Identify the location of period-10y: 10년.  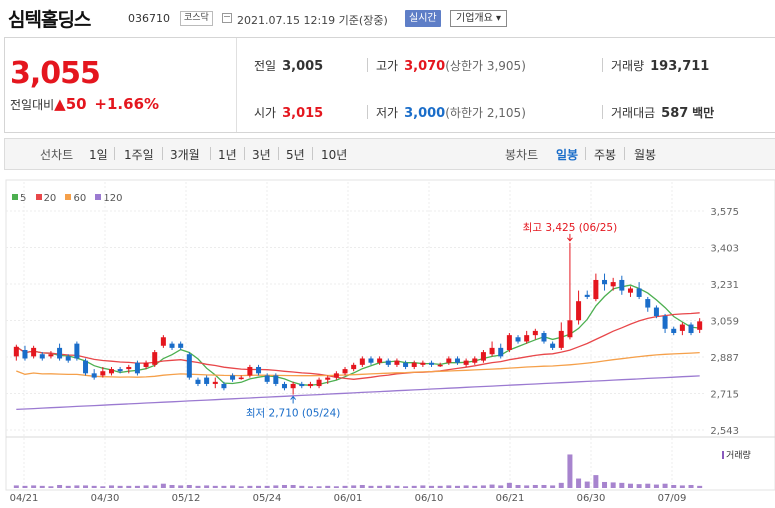
(334, 155).